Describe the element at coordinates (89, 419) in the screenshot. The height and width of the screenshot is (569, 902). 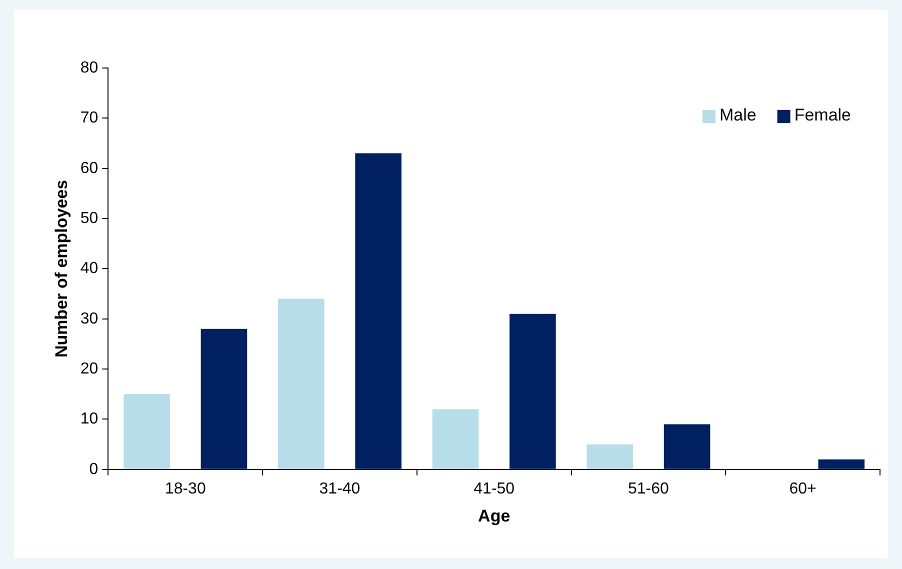
I see `y-tick-label: 10` at that location.